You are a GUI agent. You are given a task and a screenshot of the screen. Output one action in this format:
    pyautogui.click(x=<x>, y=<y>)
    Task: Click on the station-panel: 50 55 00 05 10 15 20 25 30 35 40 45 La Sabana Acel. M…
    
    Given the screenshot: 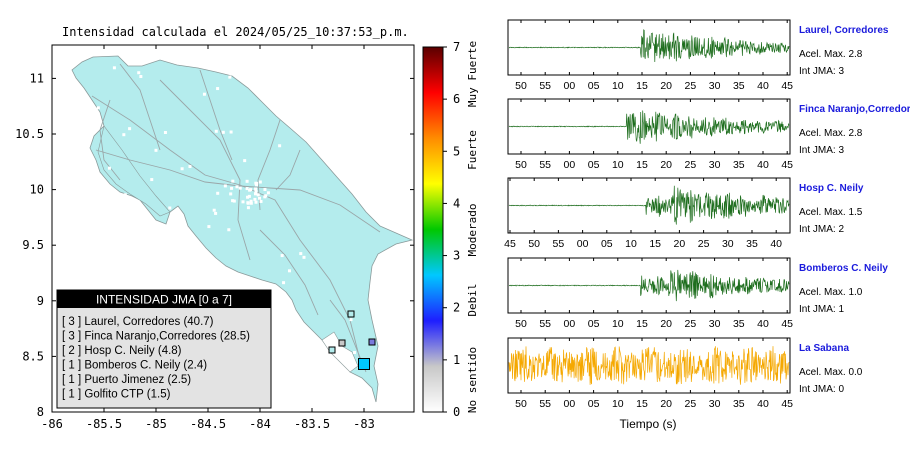 What is the action you would take?
    pyautogui.click(x=685, y=373)
    